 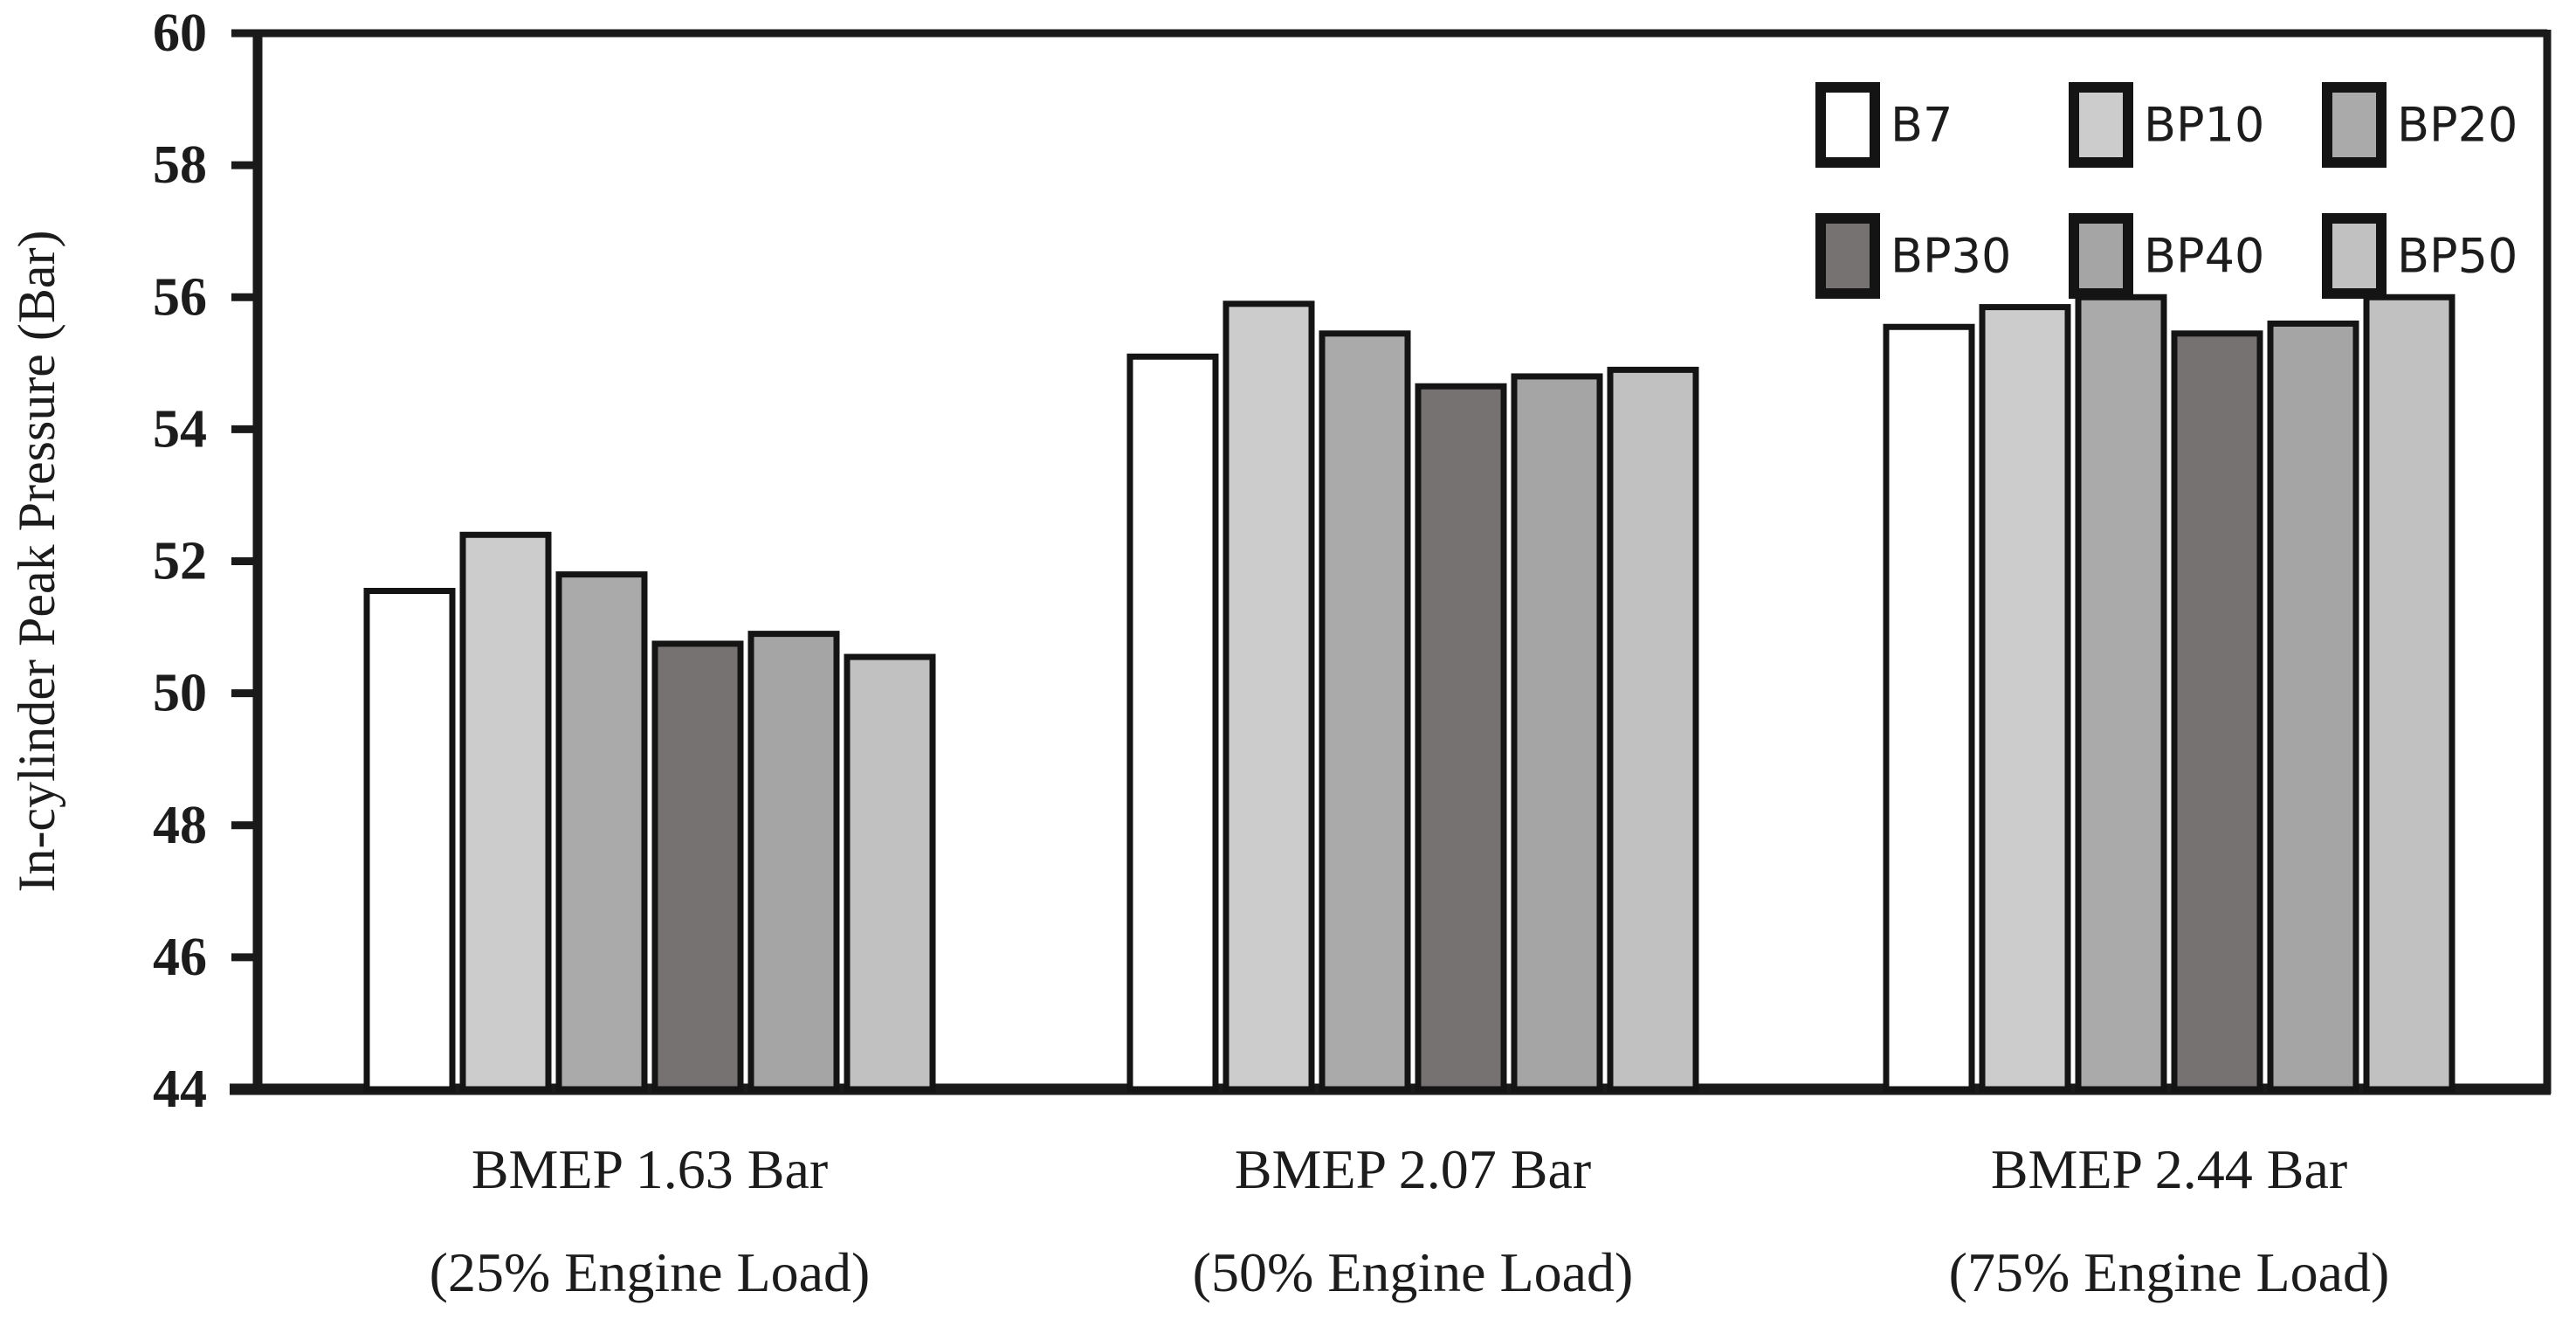 What do you see at coordinates (1929, 708) in the screenshot?
I see `bar-B7-group3` at bounding box center [1929, 708].